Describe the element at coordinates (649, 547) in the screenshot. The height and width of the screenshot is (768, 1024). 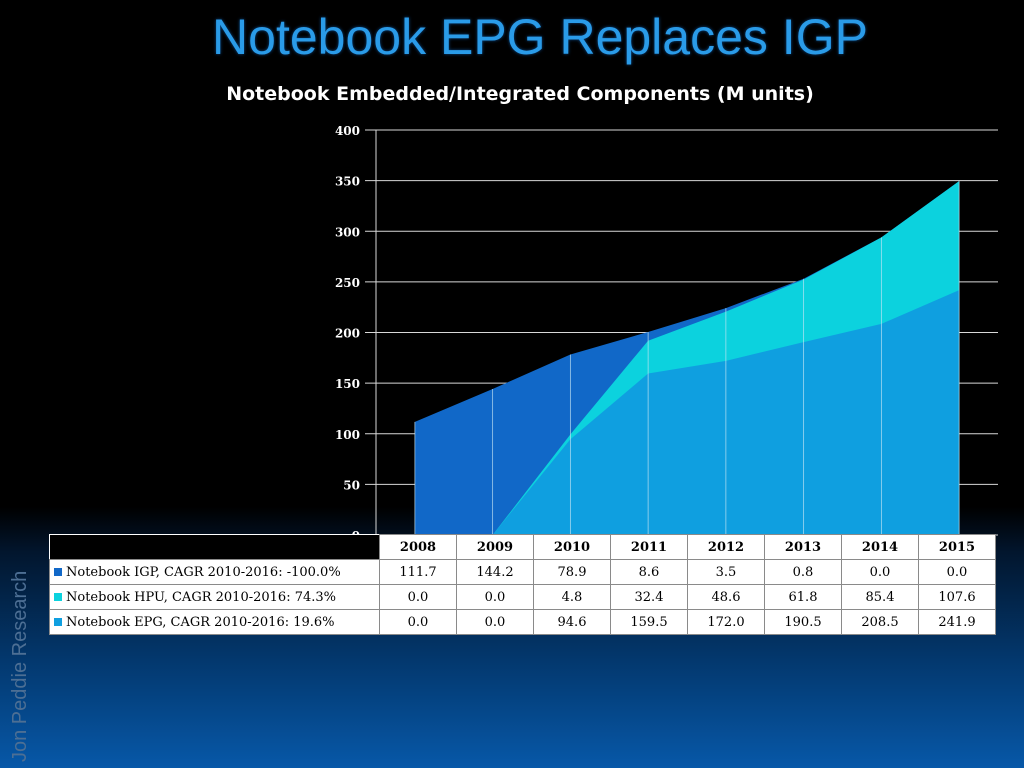
I see `table-year-header: 2011` at that location.